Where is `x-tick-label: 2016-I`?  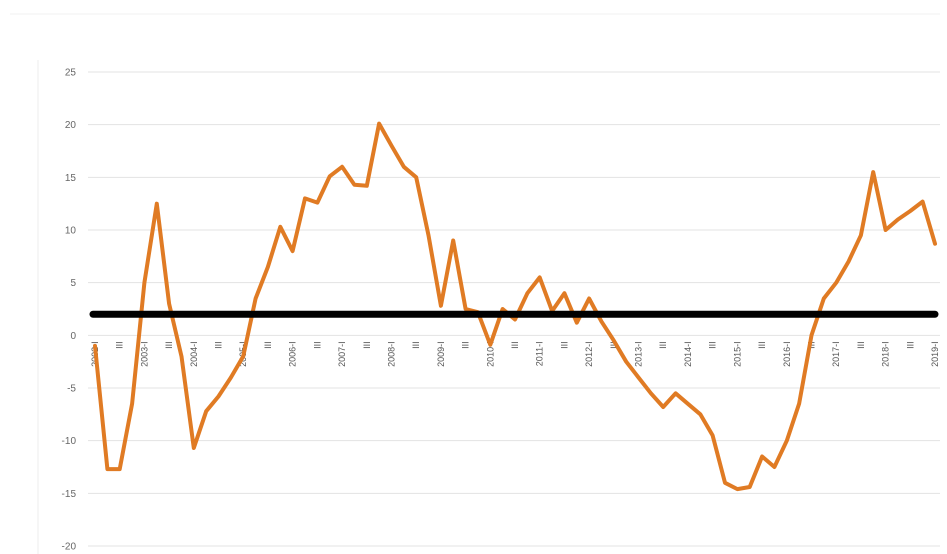
x-tick-label: 2016-I is located at coordinates (787, 354).